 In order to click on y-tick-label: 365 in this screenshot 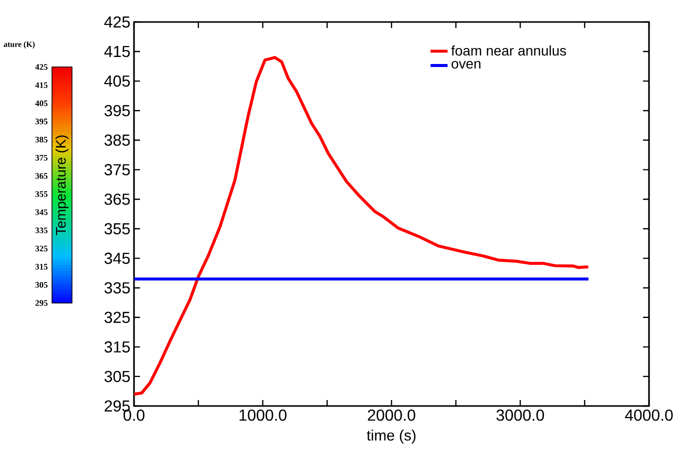, I will do `click(117, 199)`.